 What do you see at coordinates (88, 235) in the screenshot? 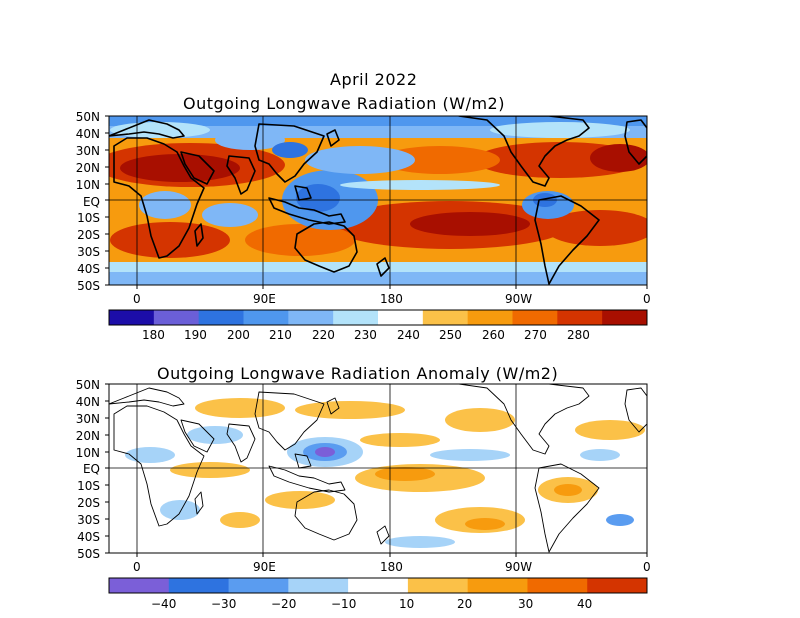
I see `olr-lat-label: 20S` at bounding box center [88, 235].